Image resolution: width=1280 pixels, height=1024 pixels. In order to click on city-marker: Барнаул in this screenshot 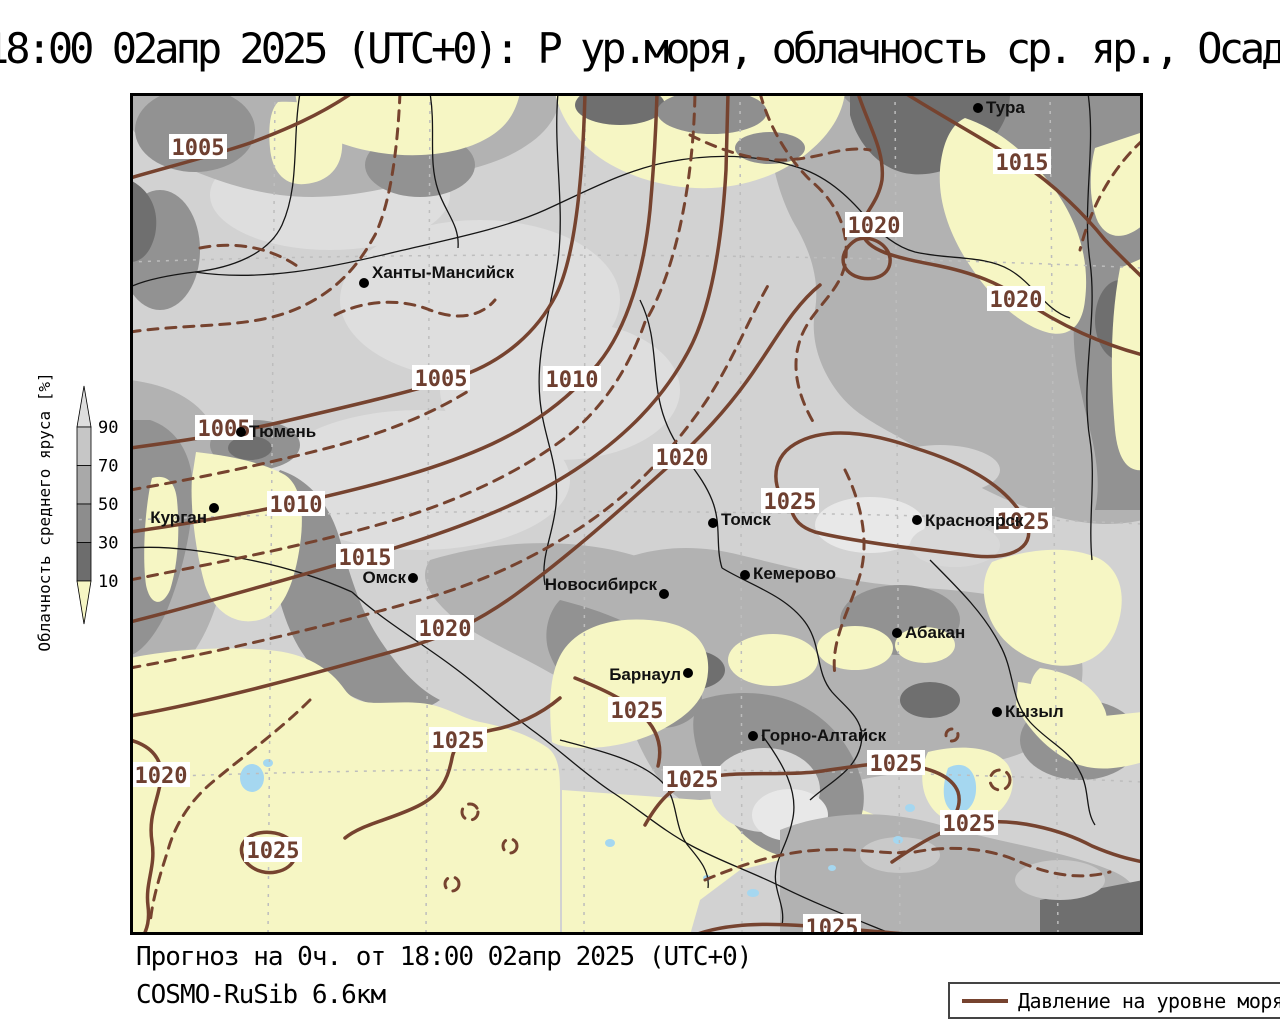, I will do `click(651, 674)`.